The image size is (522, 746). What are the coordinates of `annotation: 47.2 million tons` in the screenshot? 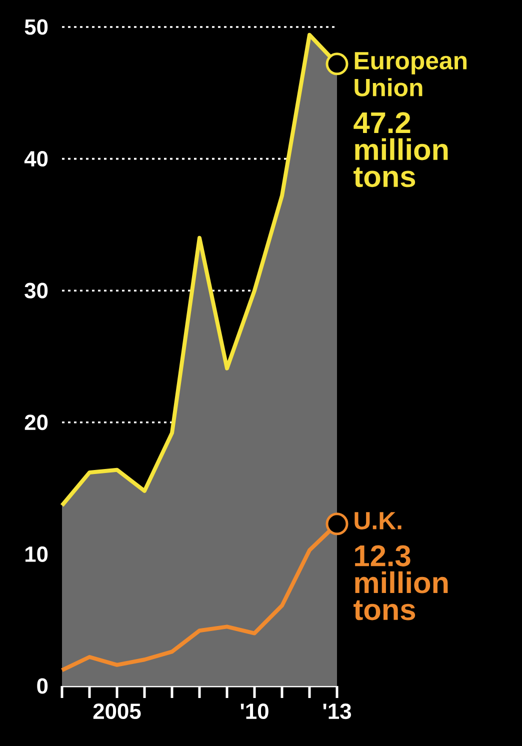 It's located at (401, 150).